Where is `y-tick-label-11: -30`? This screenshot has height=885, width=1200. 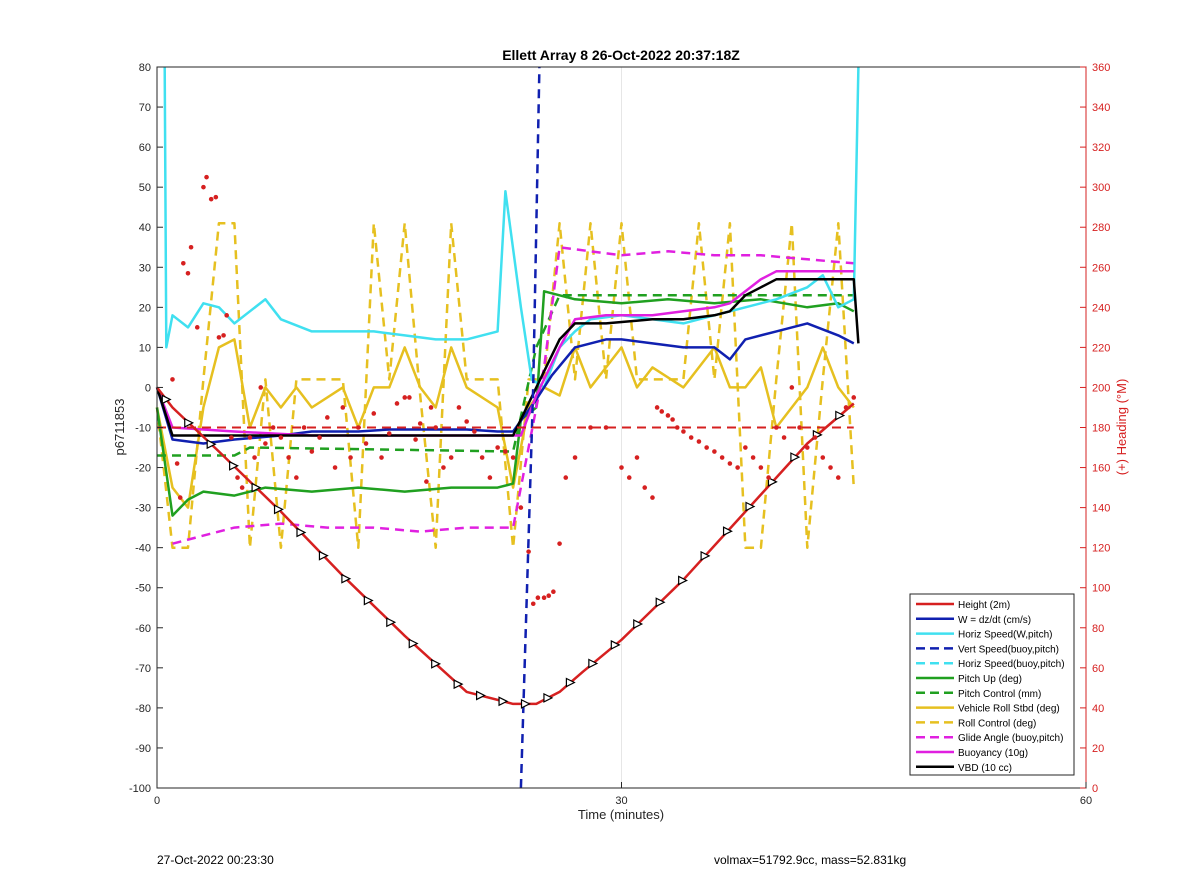
y-tick-label-11: -30 is located at coordinates (143, 509).